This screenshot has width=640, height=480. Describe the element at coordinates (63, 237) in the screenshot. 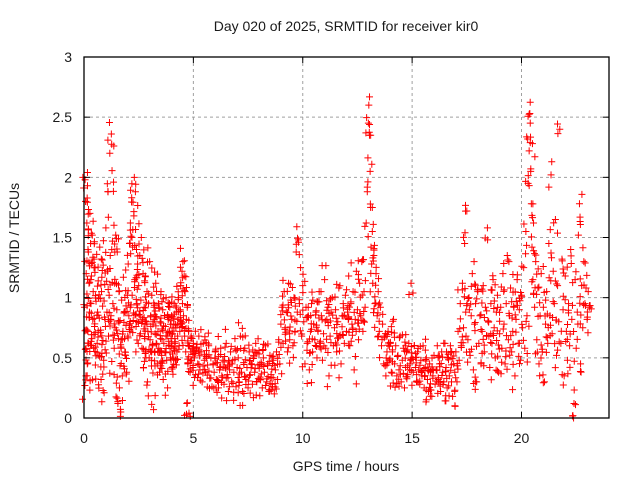

I see `y-tick-labels: 0 0.5 1 1.5 2 2.5 3` at that location.